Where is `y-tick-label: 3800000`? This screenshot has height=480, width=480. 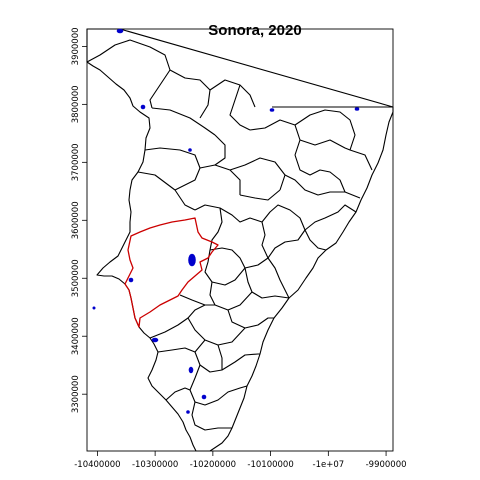 y-tick-label: 3800000 is located at coordinates (76, 104).